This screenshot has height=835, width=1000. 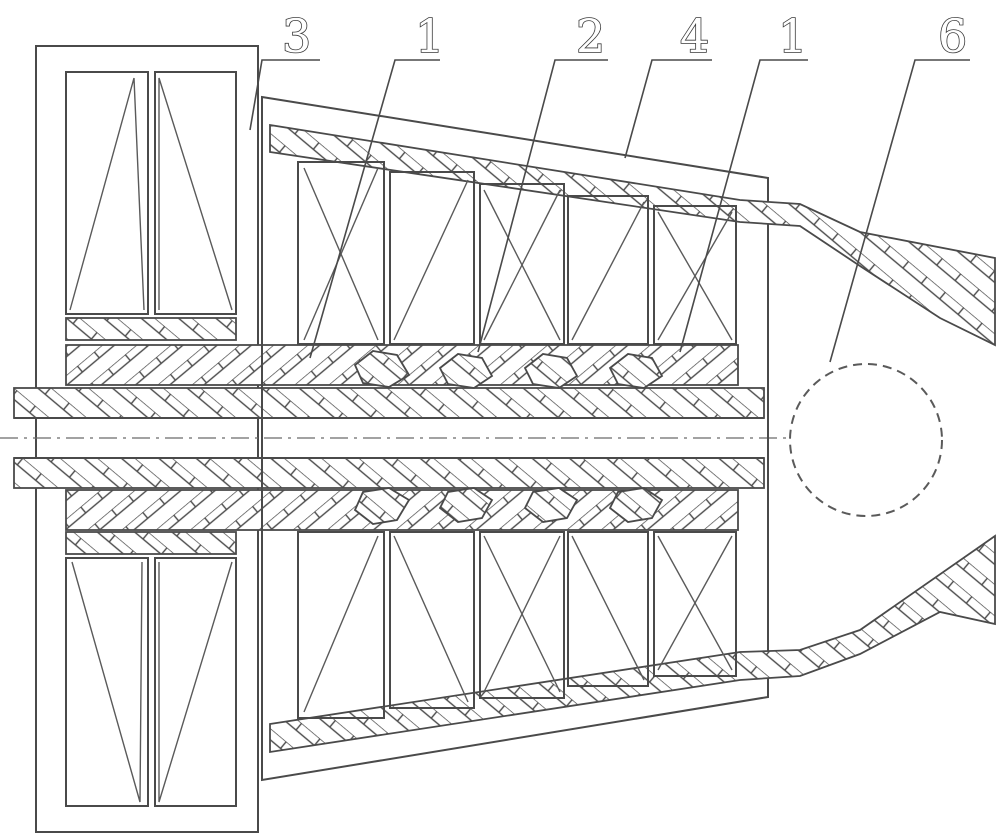 What do you see at coordinates (952, 36) in the screenshot?
I see `label-6: 6` at bounding box center [952, 36].